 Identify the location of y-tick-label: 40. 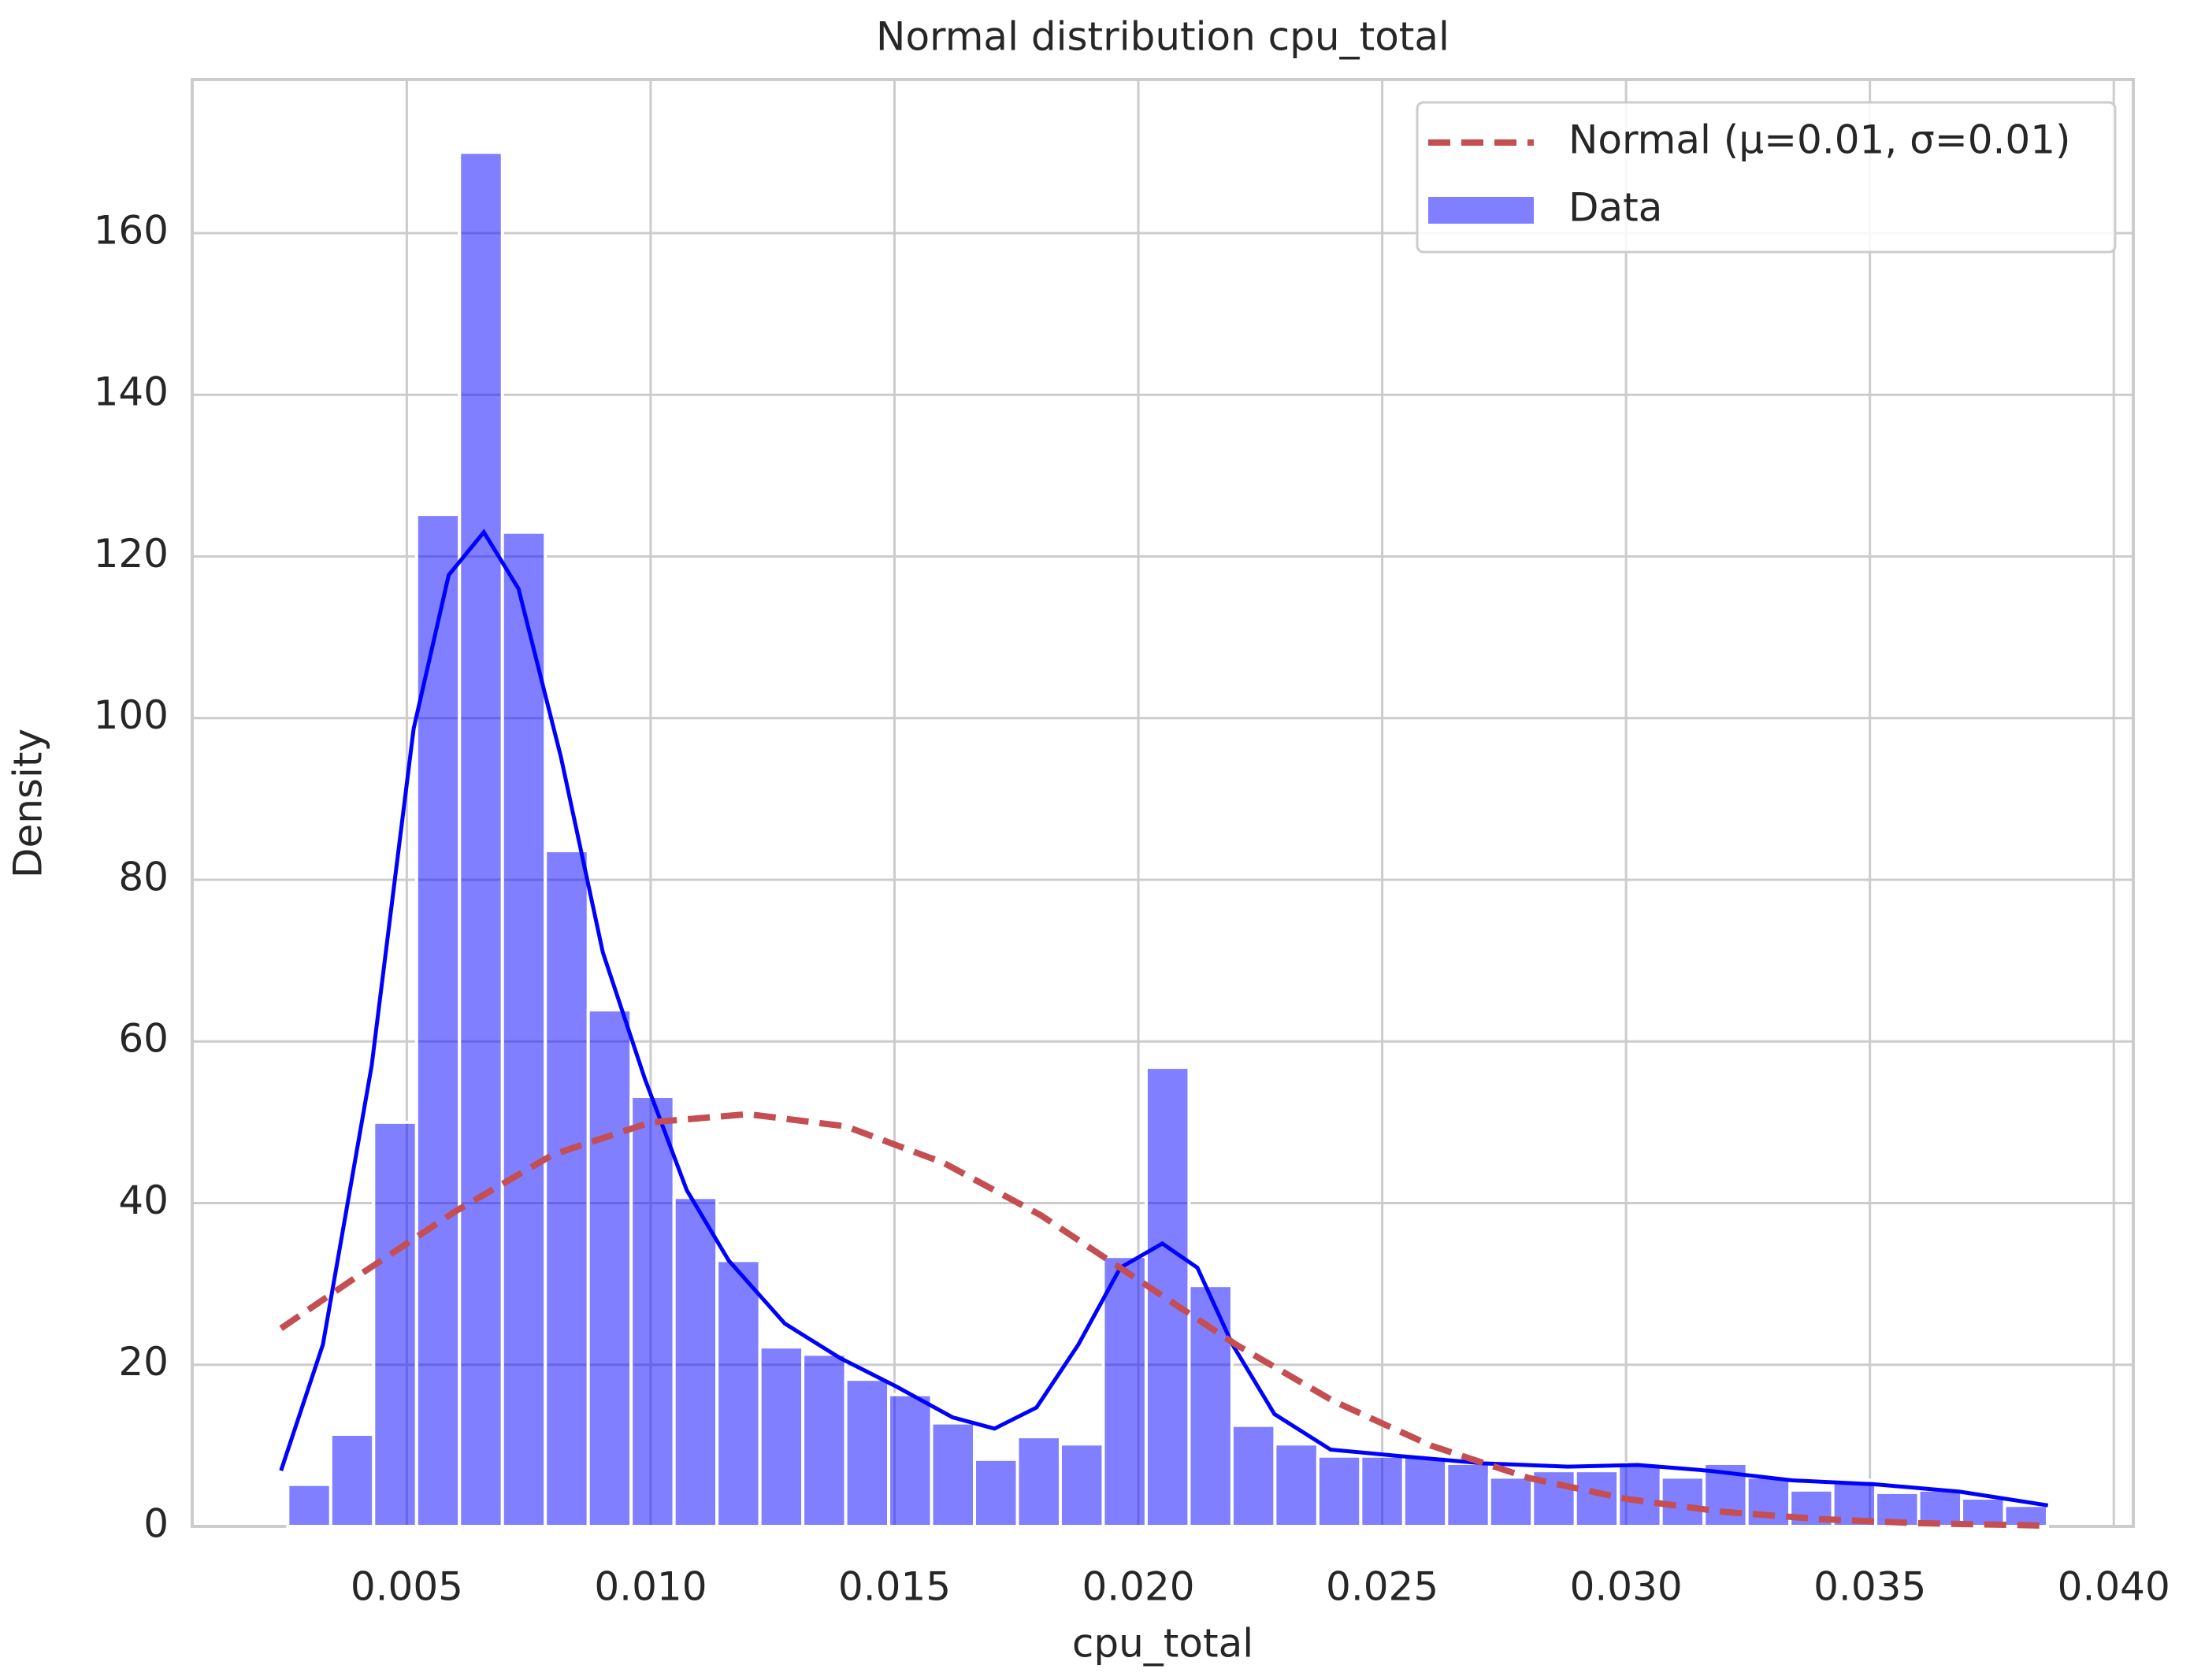
(143, 1200).